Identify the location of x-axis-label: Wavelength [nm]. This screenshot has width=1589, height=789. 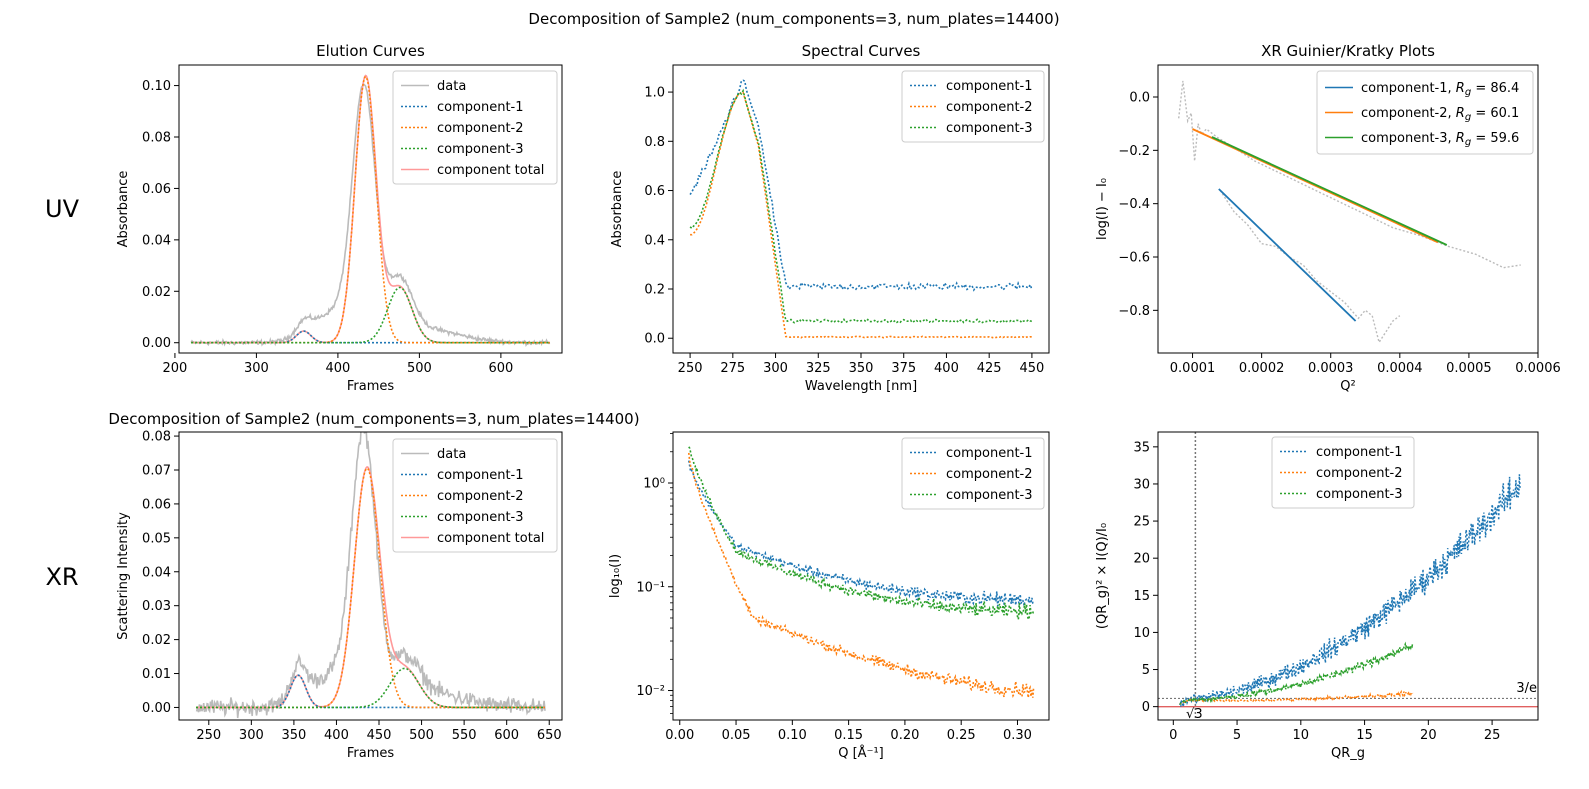
(861, 386).